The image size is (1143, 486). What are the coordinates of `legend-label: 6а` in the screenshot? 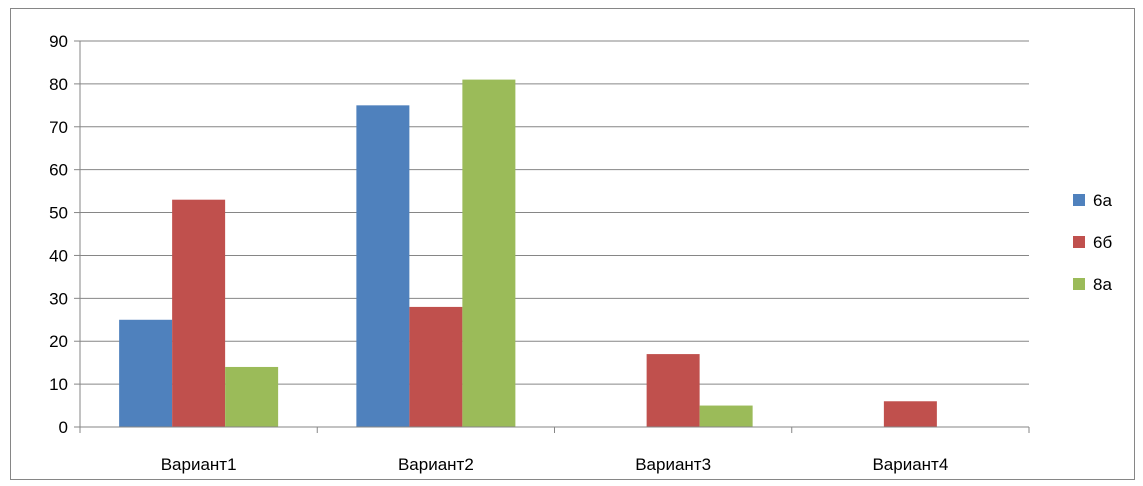 It's located at (1102, 200).